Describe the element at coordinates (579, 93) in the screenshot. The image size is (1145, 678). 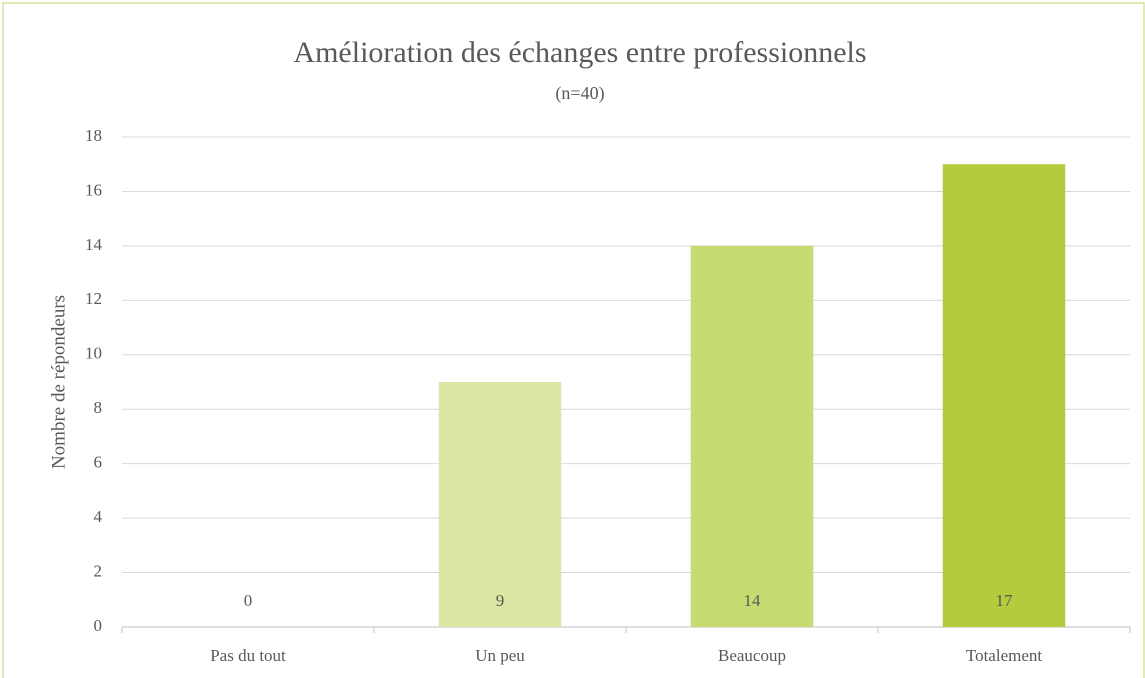
I see `chart-subtitle: (n=40)` at that location.